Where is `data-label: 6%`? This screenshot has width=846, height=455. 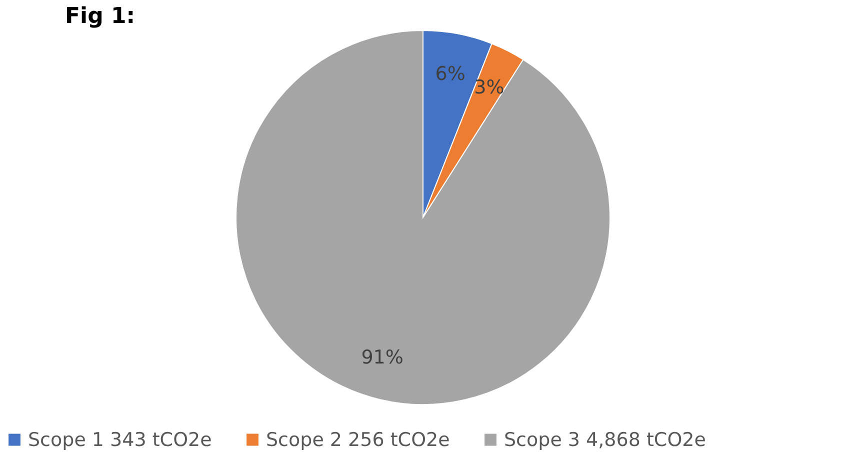
data-label: 6% is located at coordinates (450, 74).